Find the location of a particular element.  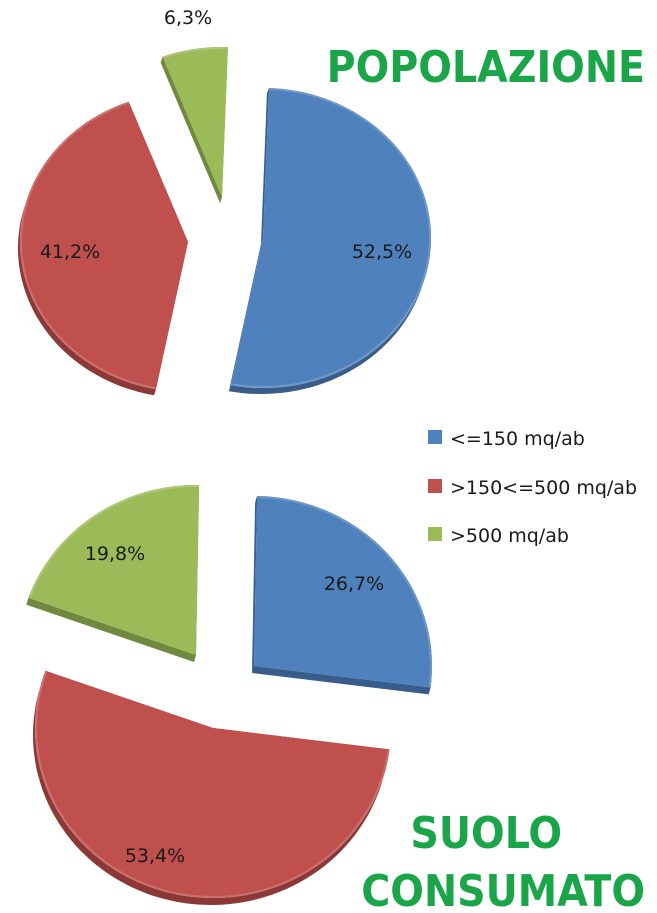

chart-title-consumato: CONSUMATO is located at coordinates (503, 889).